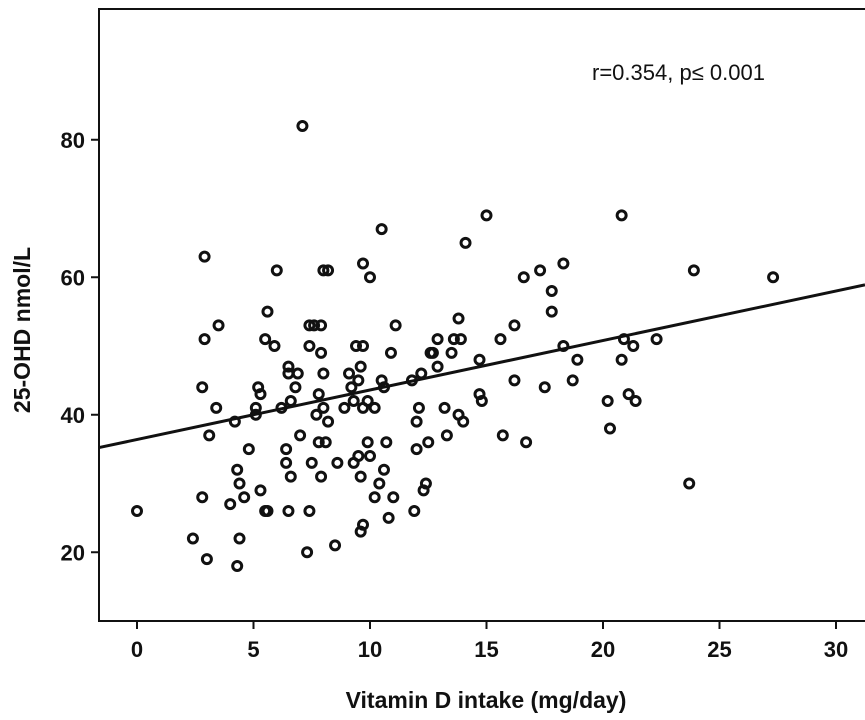 The image size is (865, 720). Describe the element at coordinates (486, 700) in the screenshot. I see `x-axis-title: Vitamin D intake (mg/day)` at that location.